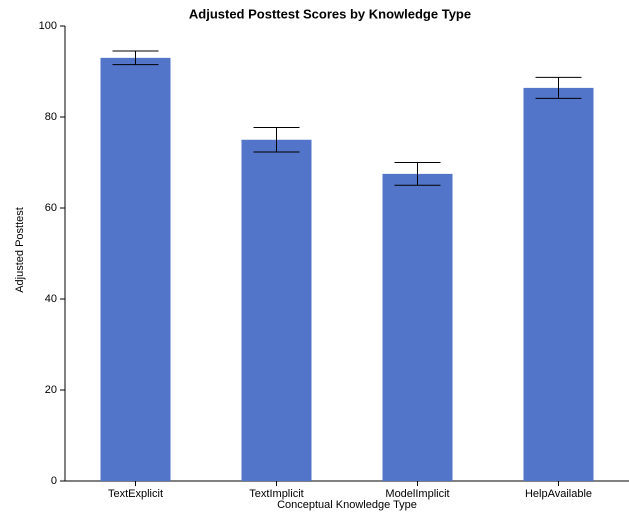 This screenshot has width=629, height=512. What do you see at coordinates (51, 117) in the screenshot?
I see `y-tick-label: 80` at bounding box center [51, 117].